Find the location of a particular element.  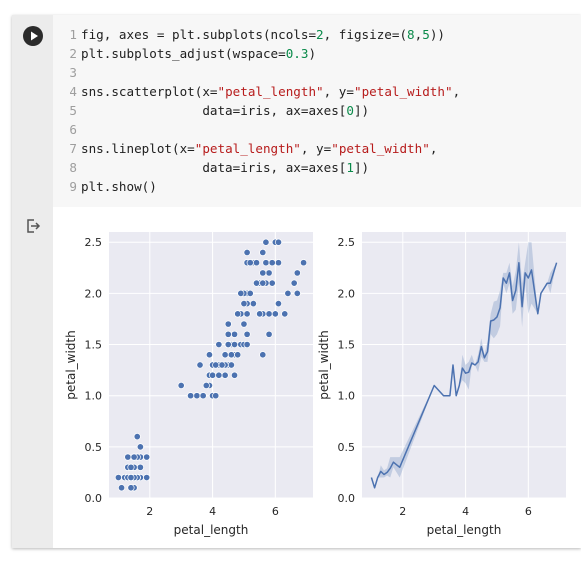

code-source: data=iris, ax=axes[1]) is located at coordinates (225, 167).